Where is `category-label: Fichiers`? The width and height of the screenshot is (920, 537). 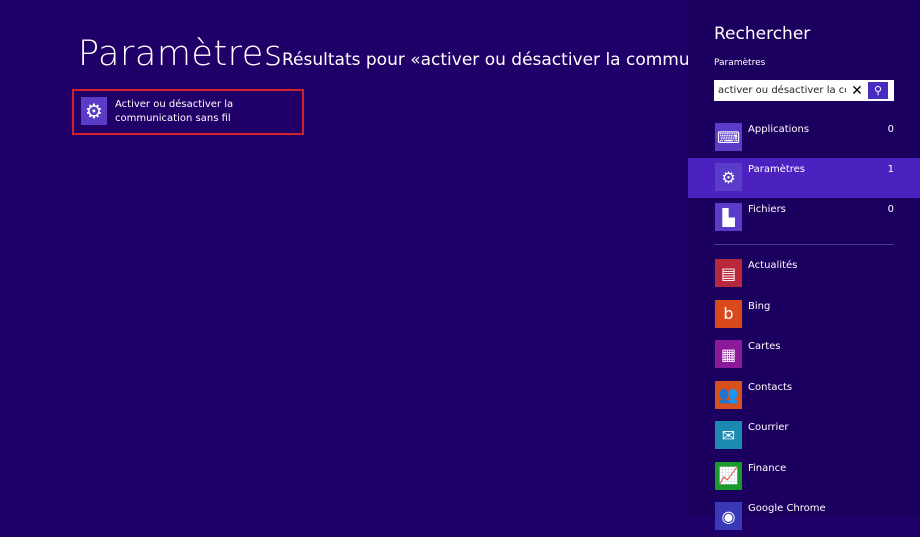 category-label: Fichiers is located at coordinates (767, 209).